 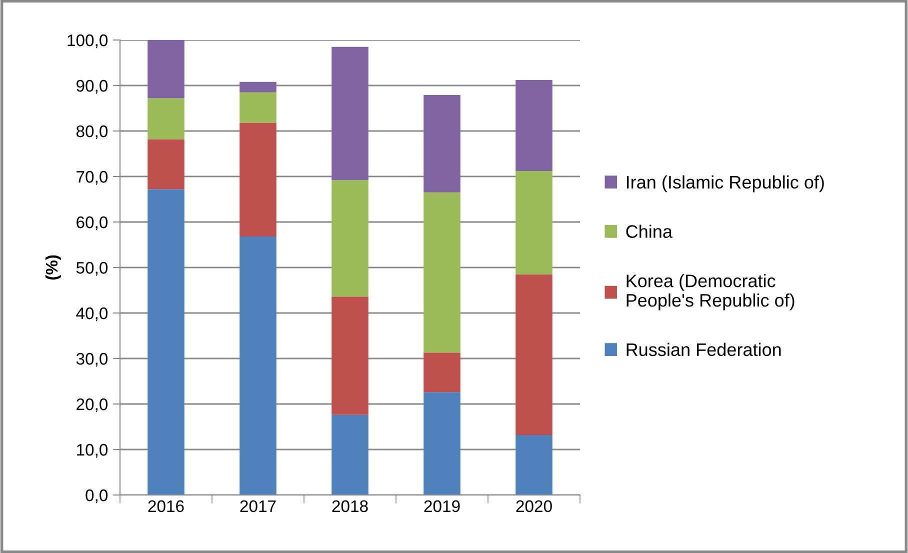 I want to click on x-tick-label: 2020, so click(x=534, y=506).